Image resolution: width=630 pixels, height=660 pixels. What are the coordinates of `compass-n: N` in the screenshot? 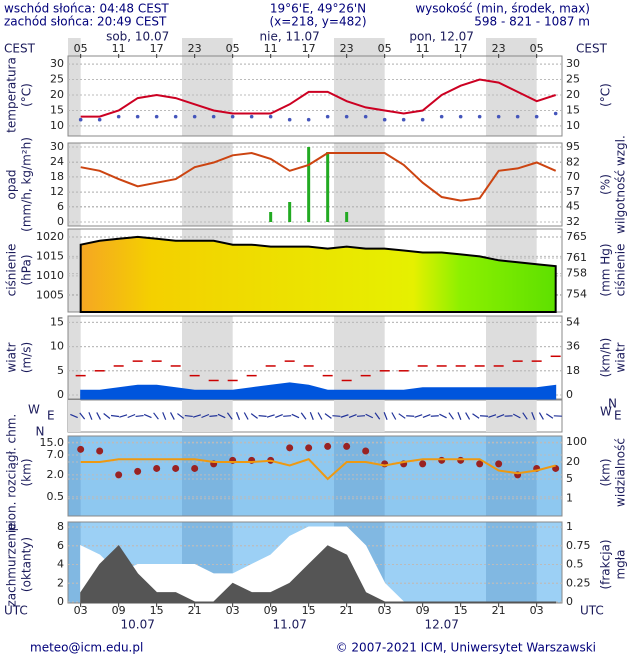 It's located at (612, 404).